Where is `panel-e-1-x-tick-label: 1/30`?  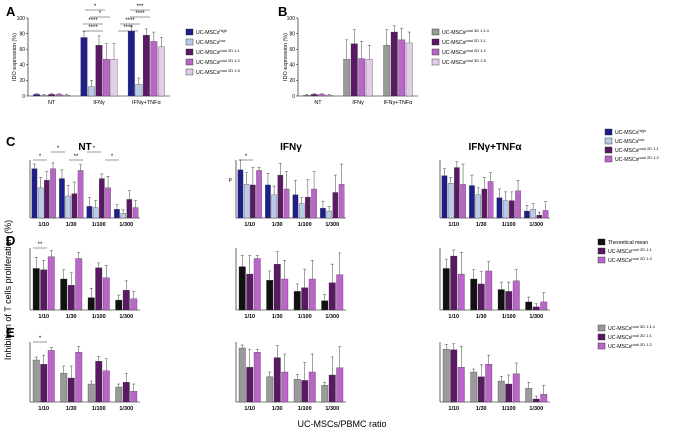 panel-e-1-x-tick-label: 1/30 is located at coordinates (71, 409).